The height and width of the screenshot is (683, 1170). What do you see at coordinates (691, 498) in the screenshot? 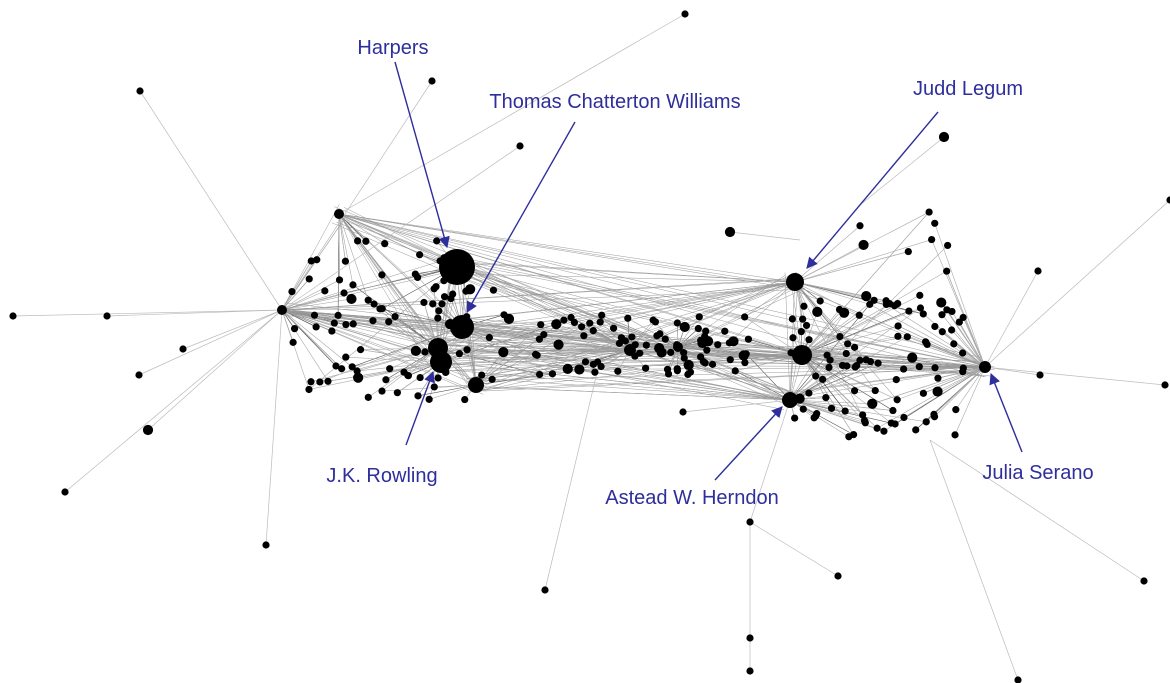
I see `annotation-label: Astead W. Herndon` at bounding box center [691, 498].